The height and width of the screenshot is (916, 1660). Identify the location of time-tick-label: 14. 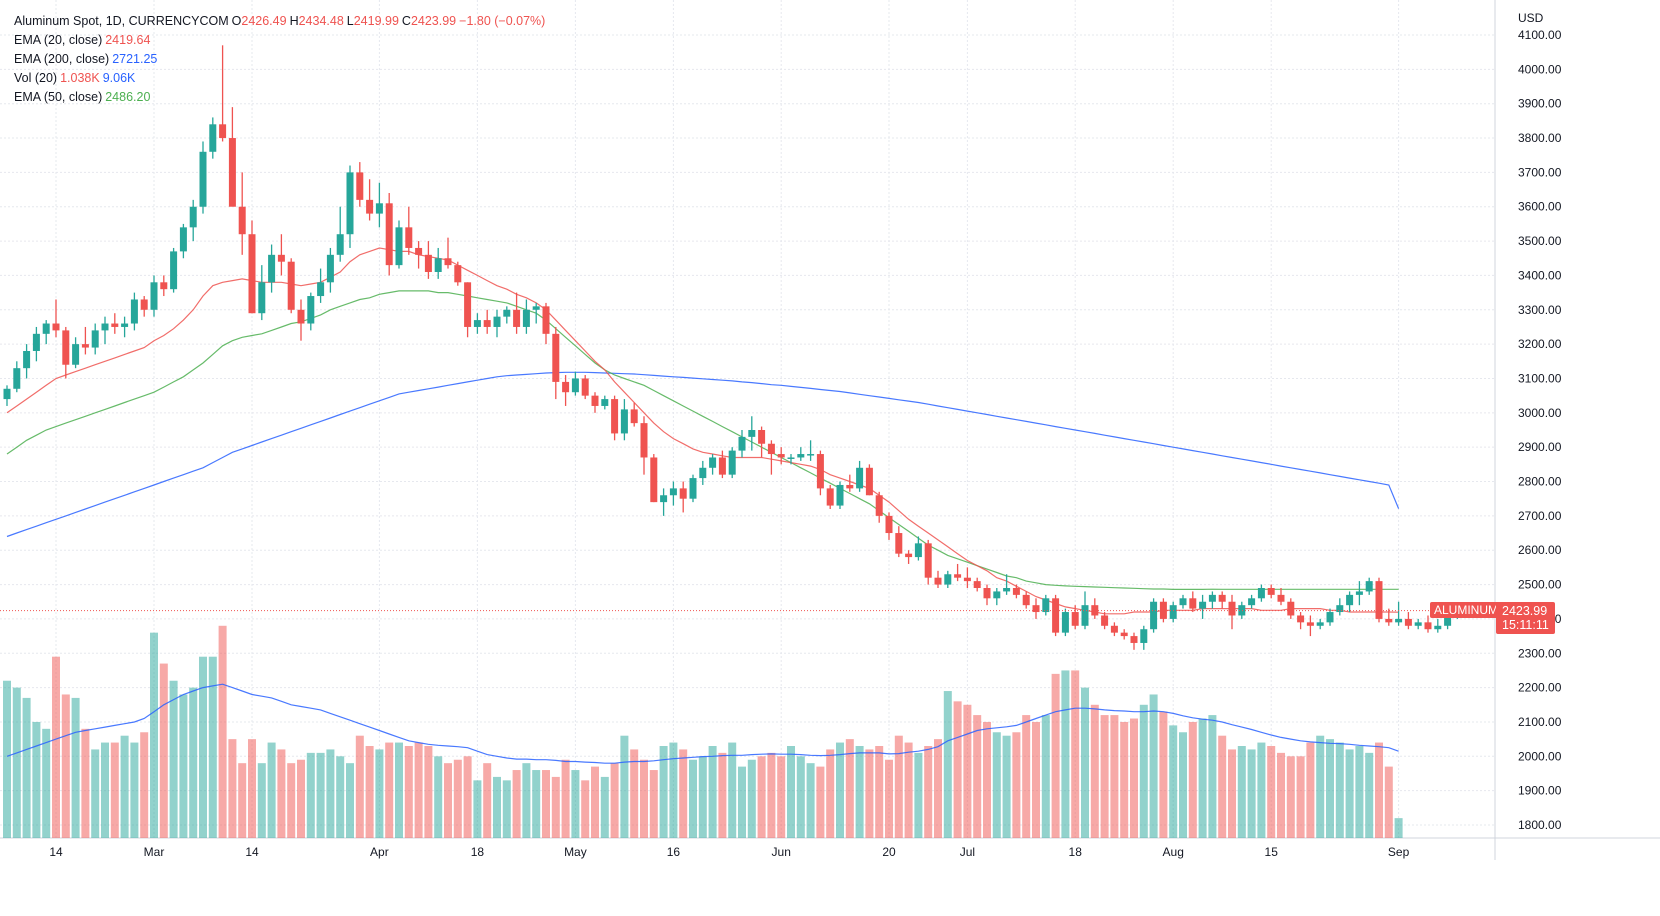
(56, 852).